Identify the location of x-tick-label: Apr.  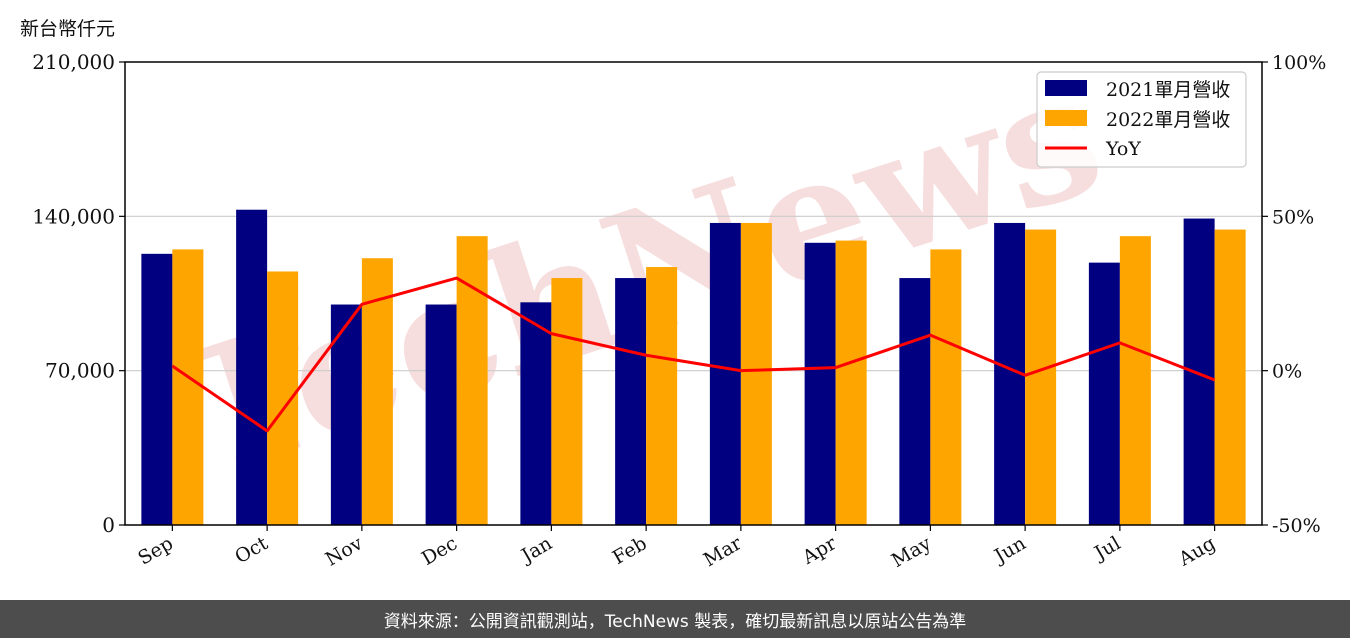
(819, 550).